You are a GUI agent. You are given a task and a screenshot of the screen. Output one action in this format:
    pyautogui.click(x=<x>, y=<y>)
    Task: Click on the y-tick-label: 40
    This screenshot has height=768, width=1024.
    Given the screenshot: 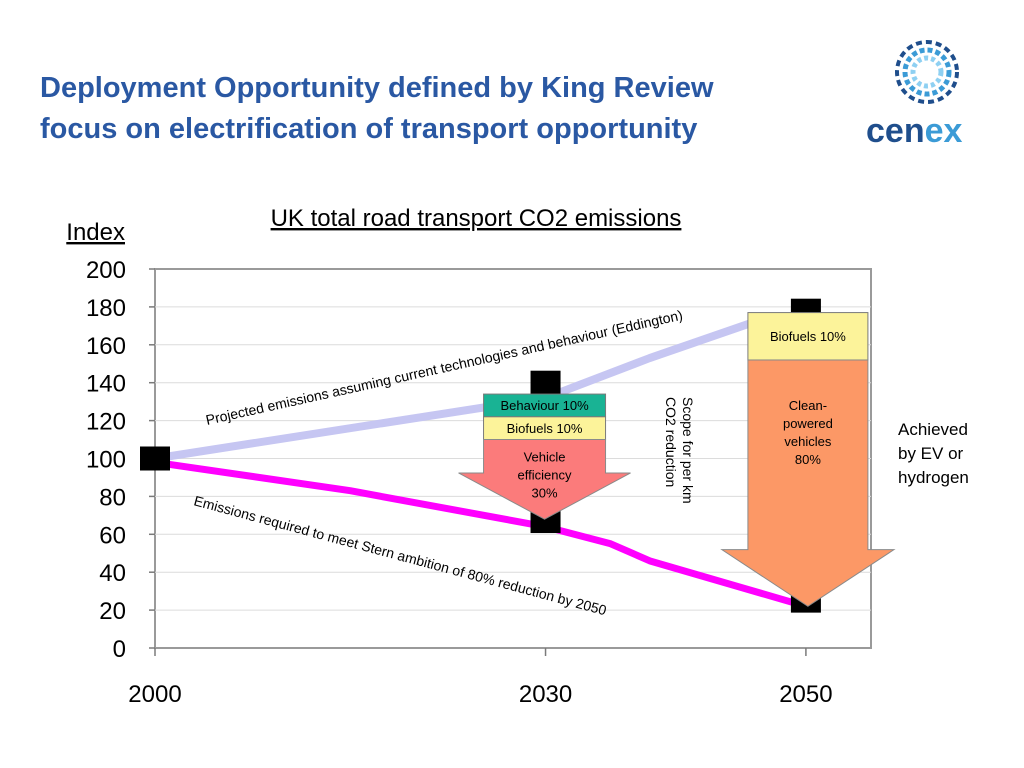 What is the action you would take?
    pyautogui.click(x=112, y=573)
    